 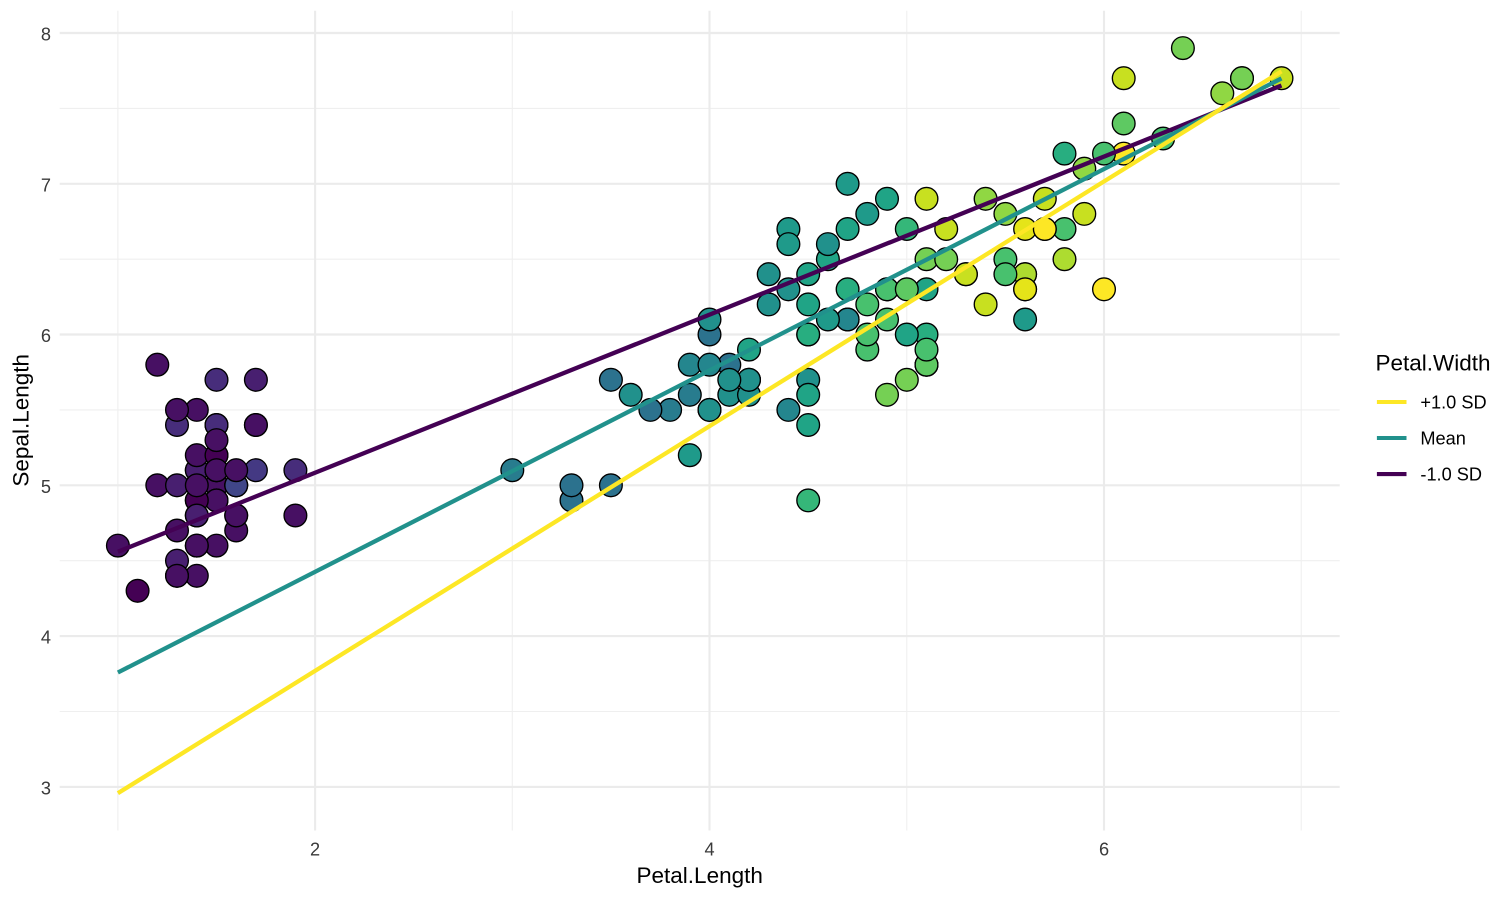 I want to click on svg-text: 7, so click(x=46, y=185).